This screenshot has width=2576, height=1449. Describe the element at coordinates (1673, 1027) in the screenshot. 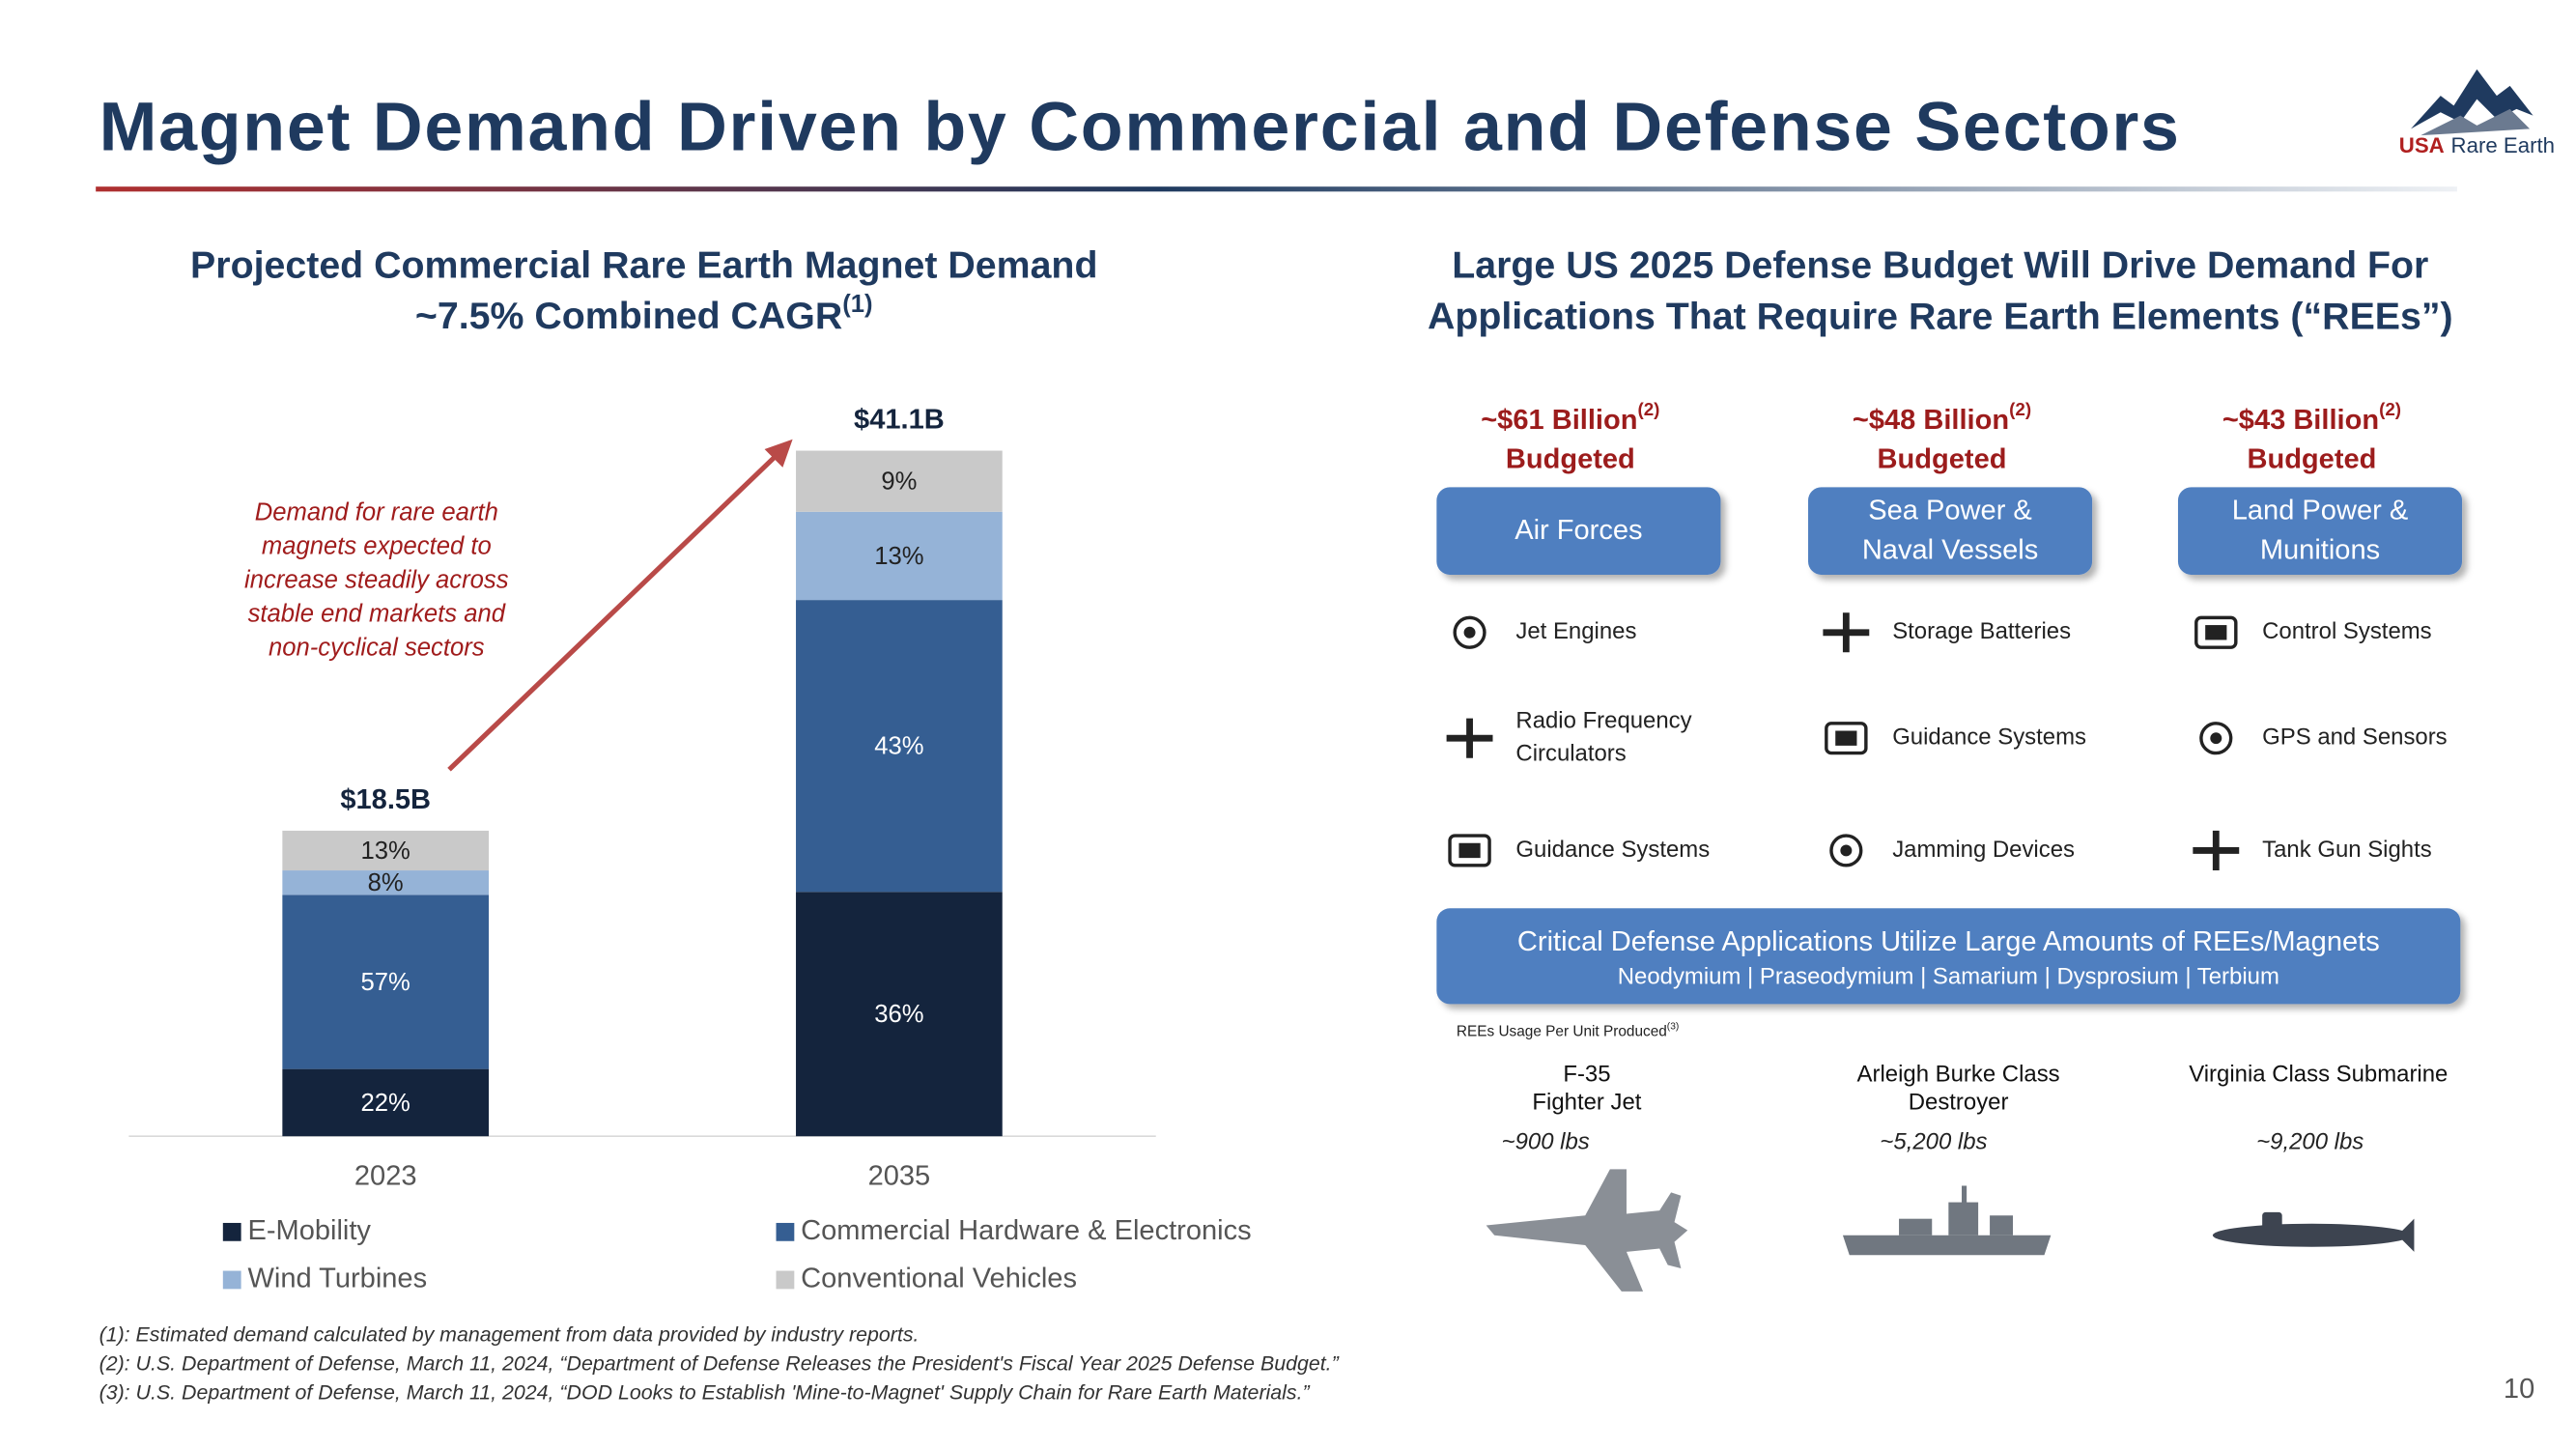

I see `usage-label-sup: (3)` at that location.